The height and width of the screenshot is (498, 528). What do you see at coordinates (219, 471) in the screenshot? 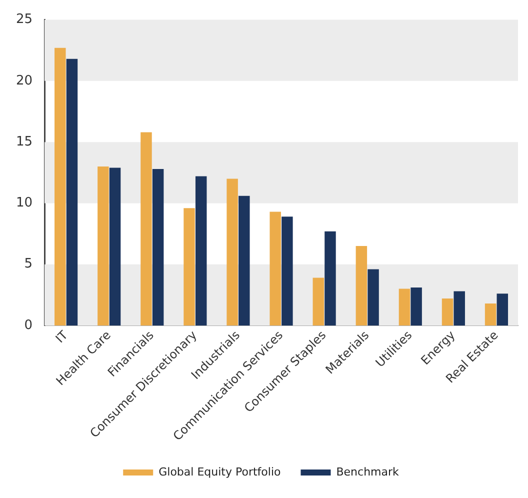
I see `legend-label: Global Equity Portfolio` at bounding box center [219, 471].